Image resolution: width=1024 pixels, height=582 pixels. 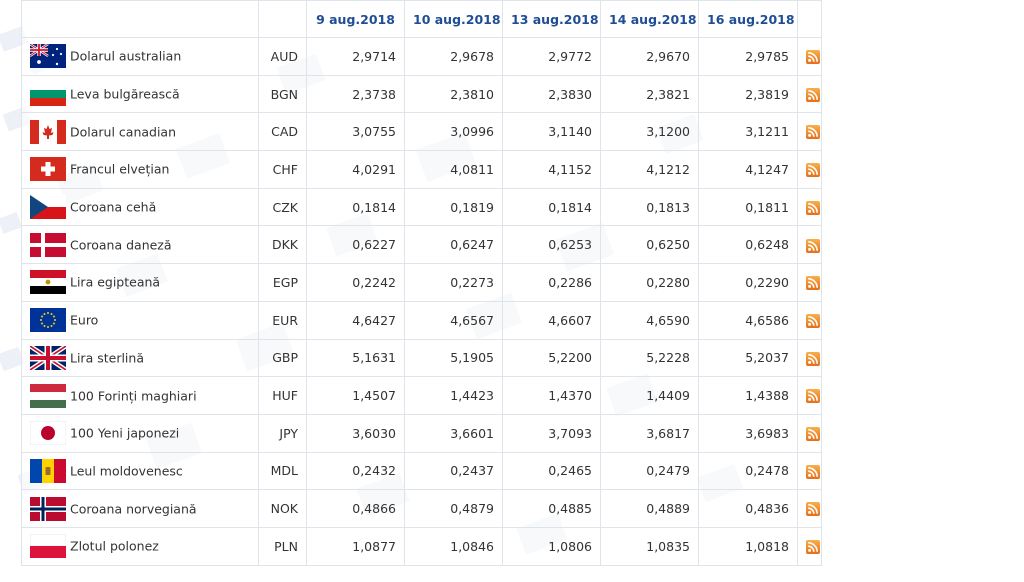 What do you see at coordinates (282, 320) in the screenshot?
I see `currency-code: EUR` at bounding box center [282, 320].